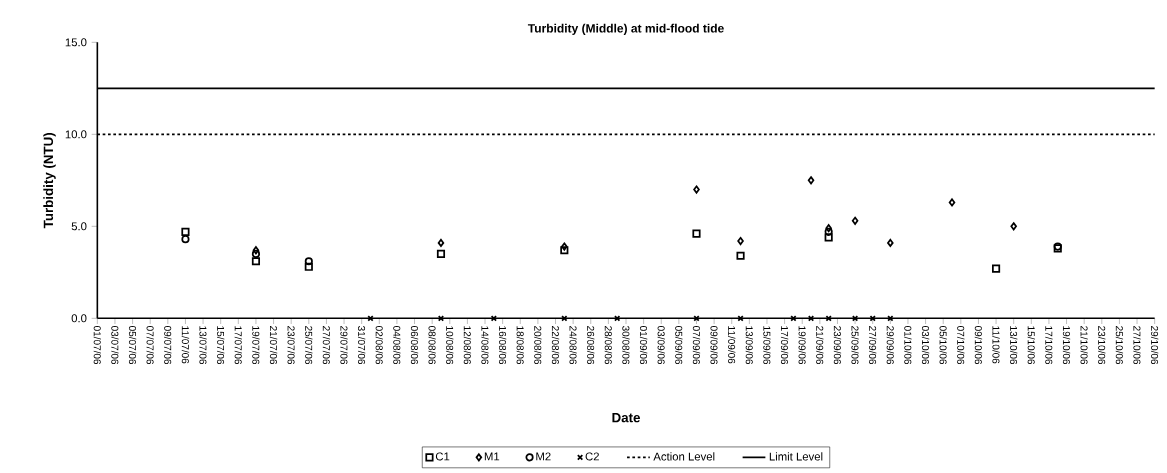  What do you see at coordinates (592, 456) in the screenshot?
I see `legend-label: C2` at bounding box center [592, 456].